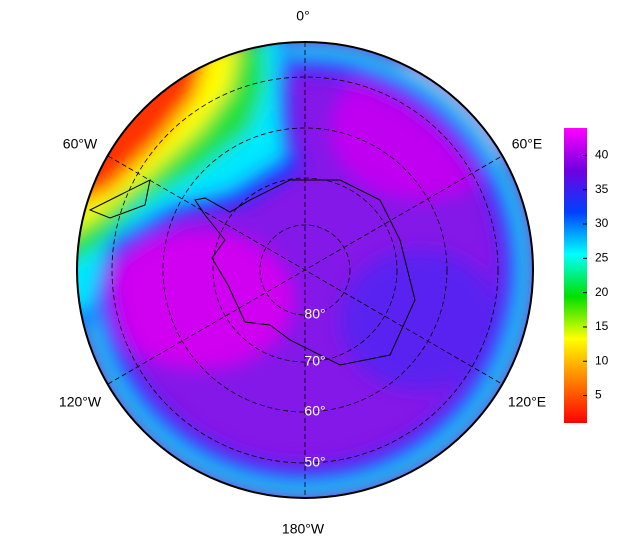 The height and width of the screenshot is (557, 625). What do you see at coordinates (527, 144) in the screenshot?
I see `lon-label: 60°E` at bounding box center [527, 144].